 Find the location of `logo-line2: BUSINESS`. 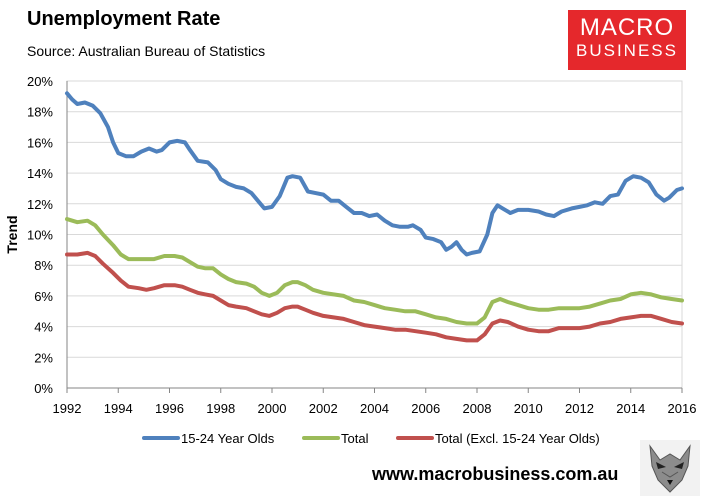

logo-line2: BUSINESS is located at coordinates (627, 50).